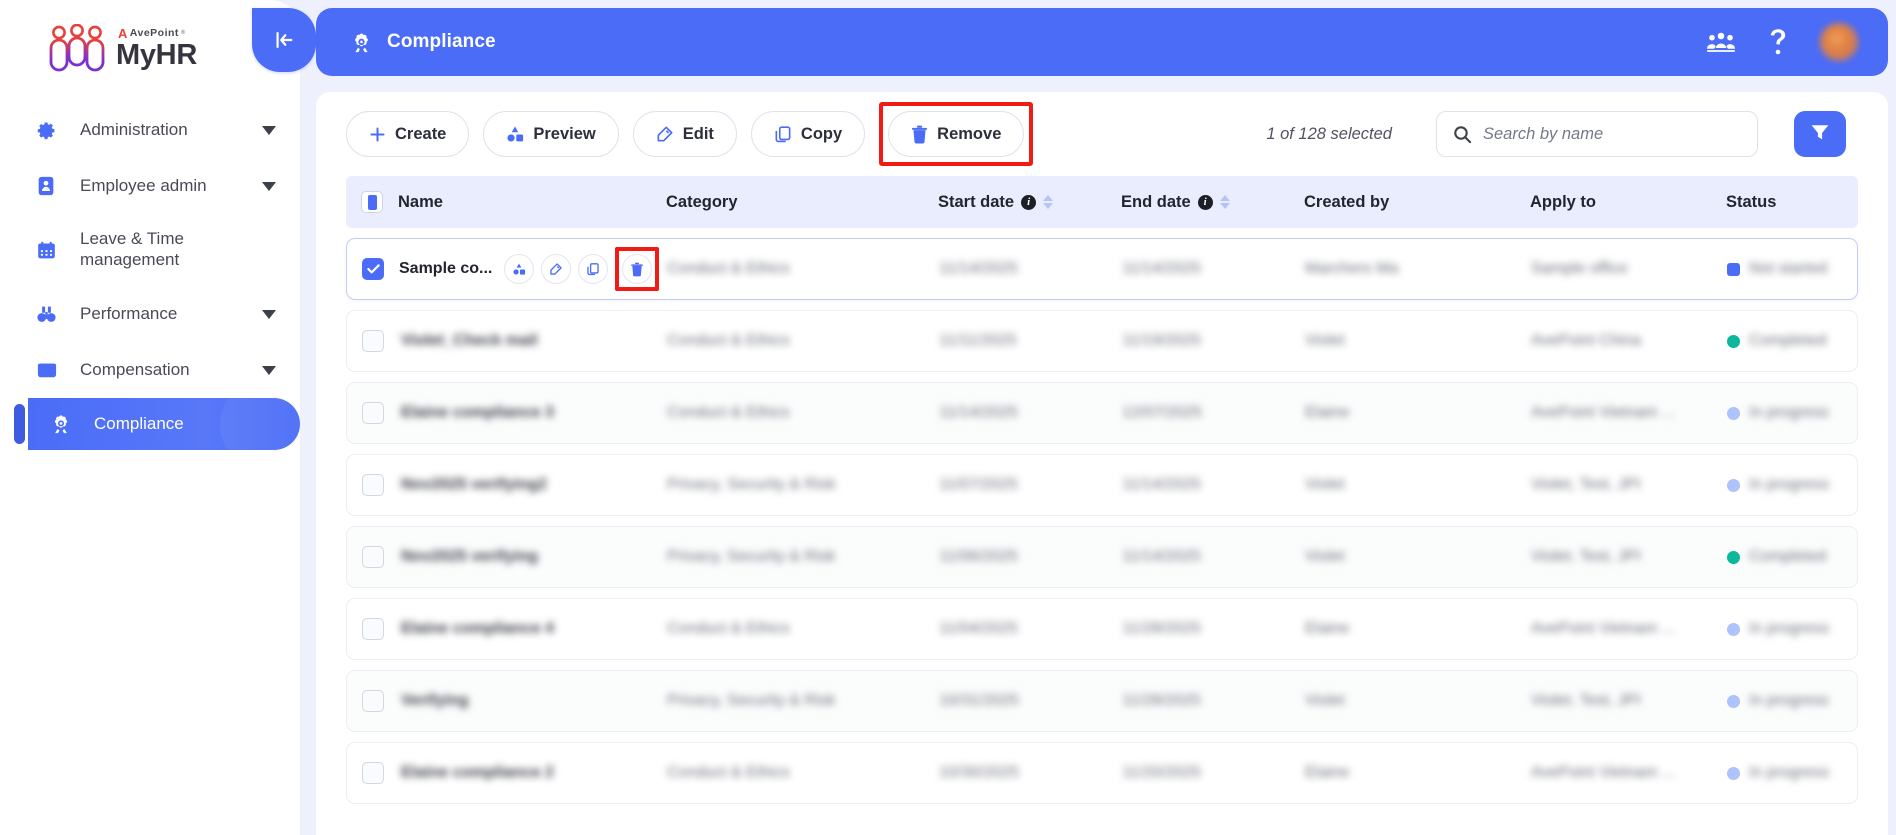  I want to click on column-header-status: Status, so click(1792, 202).